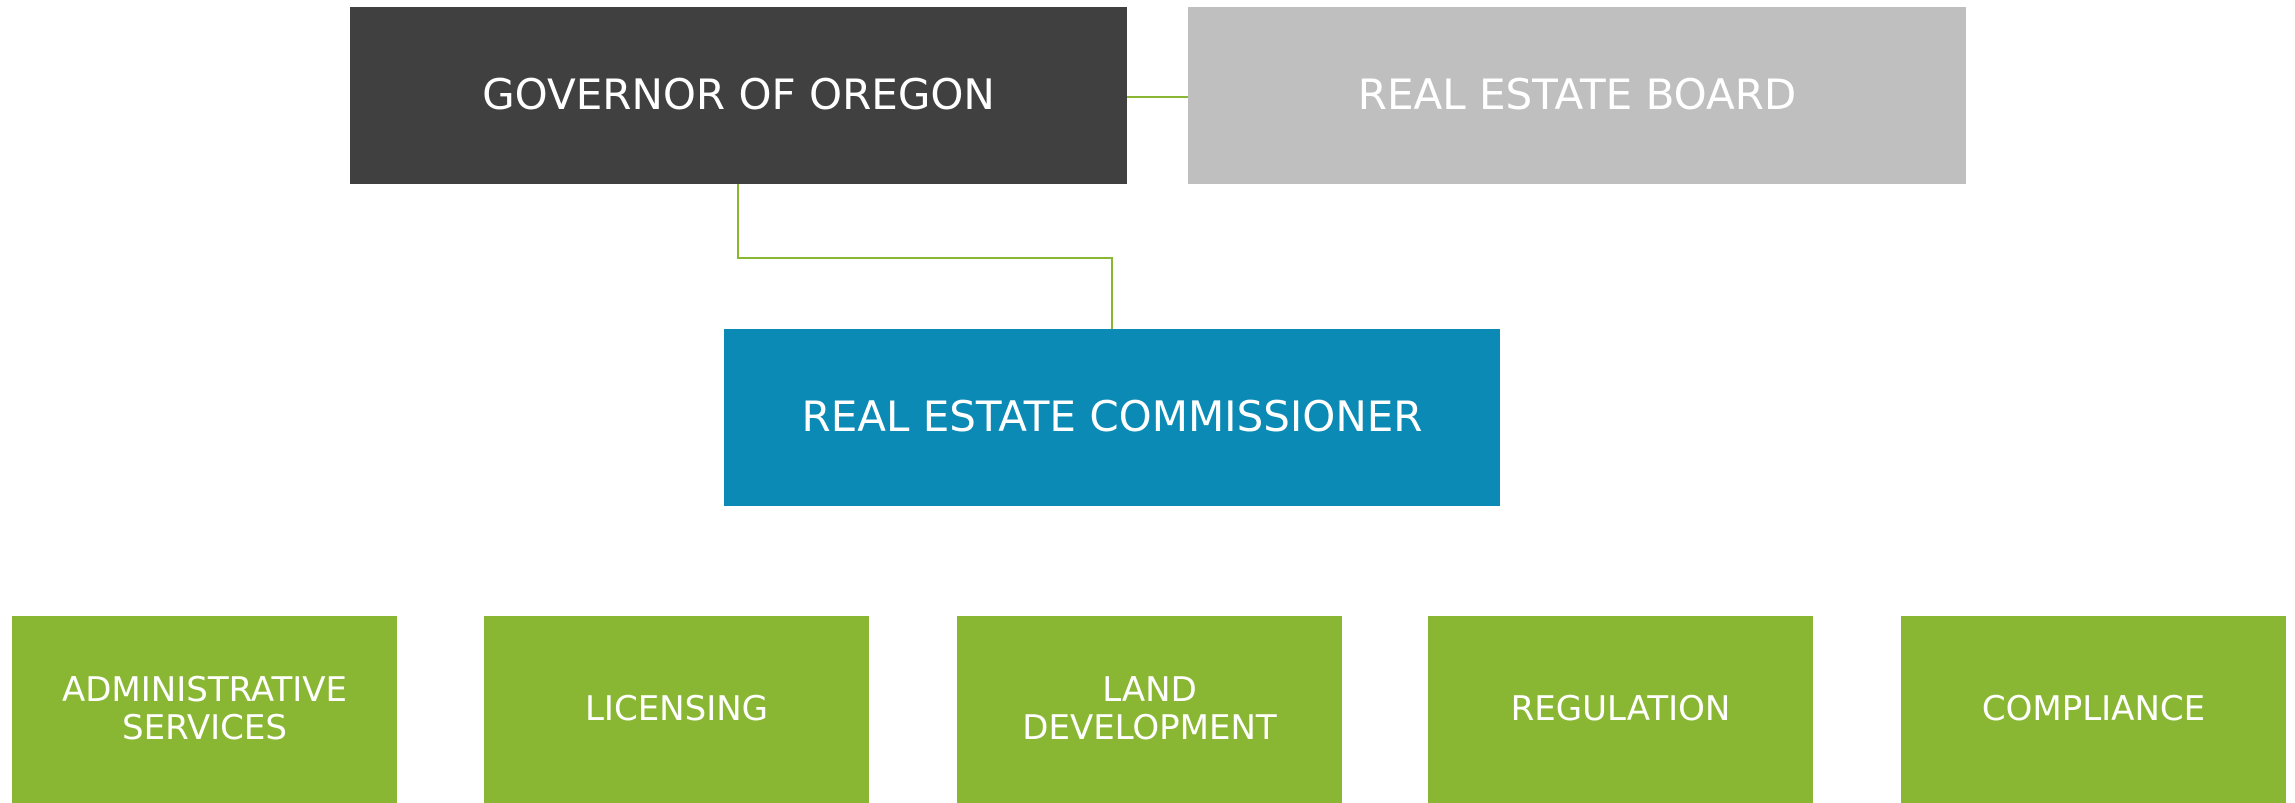 The height and width of the screenshot is (803, 2295). Describe the element at coordinates (1620, 709) in the screenshot. I see `node: REGULATION` at that location.